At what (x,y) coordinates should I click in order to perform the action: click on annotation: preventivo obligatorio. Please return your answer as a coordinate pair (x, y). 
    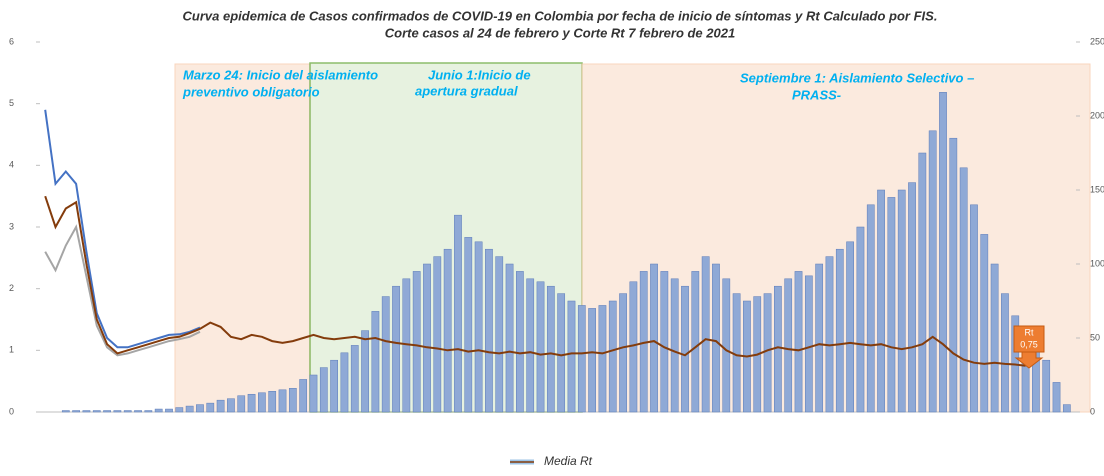
    Looking at the image, I should click on (251, 91).